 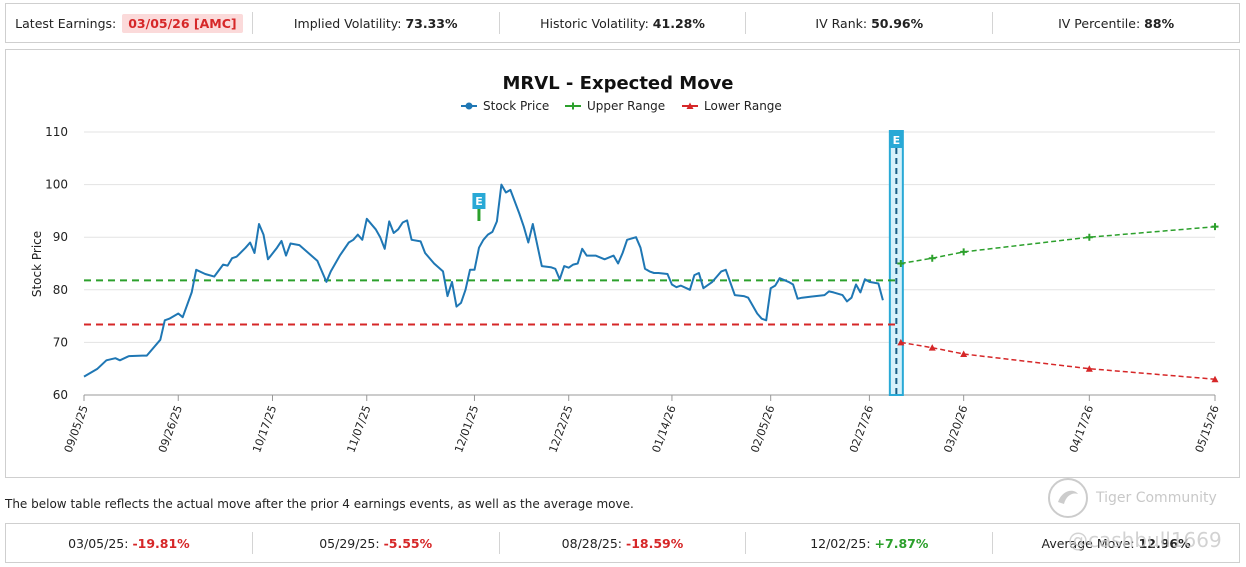 I want to click on watermark-text: Tiger Community, so click(x=1156, y=498).